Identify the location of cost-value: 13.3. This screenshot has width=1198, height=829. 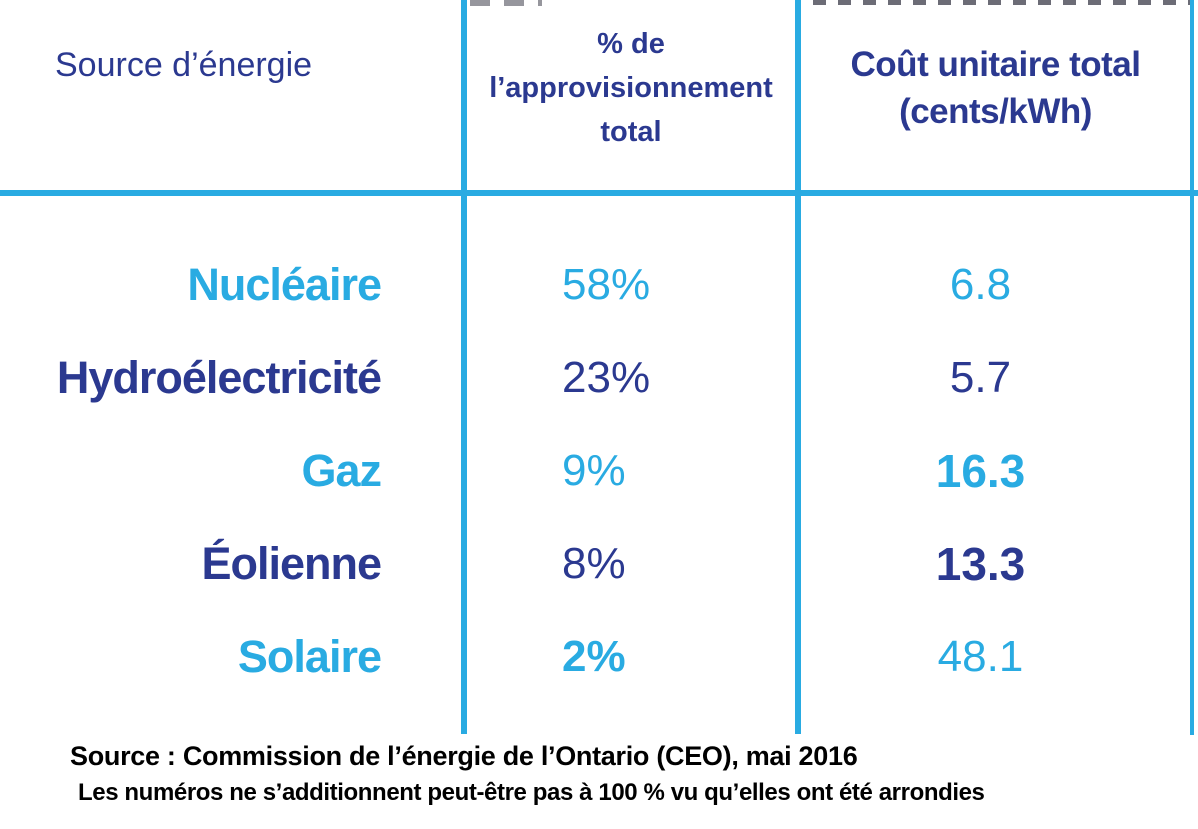
(980, 563).